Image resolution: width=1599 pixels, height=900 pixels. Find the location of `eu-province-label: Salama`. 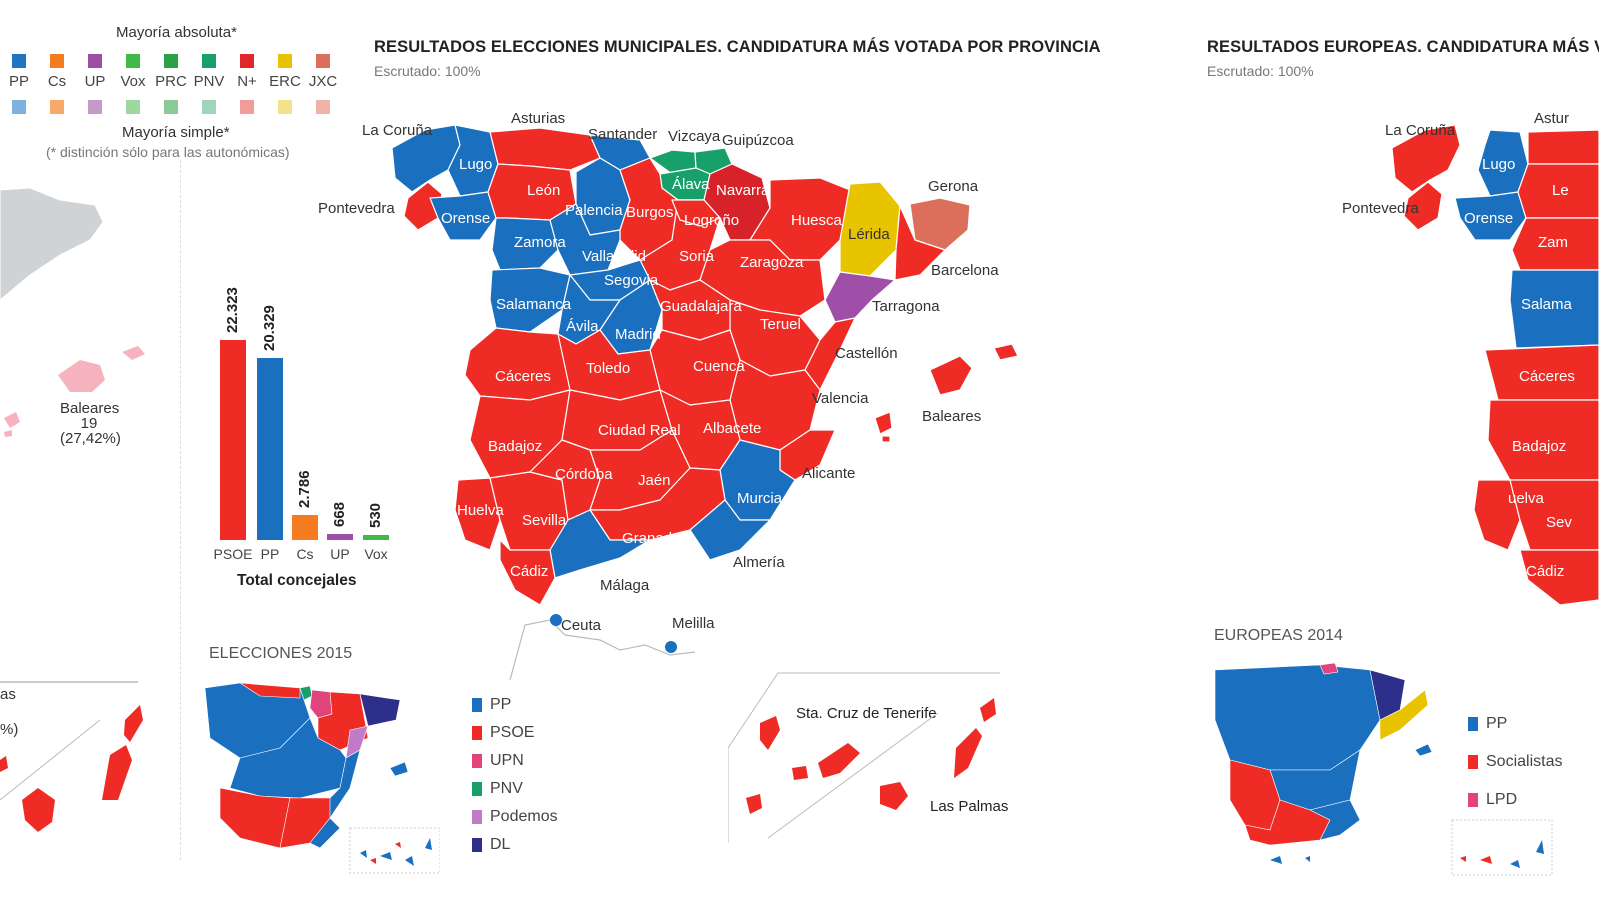

eu-province-label: Salama is located at coordinates (1546, 304).